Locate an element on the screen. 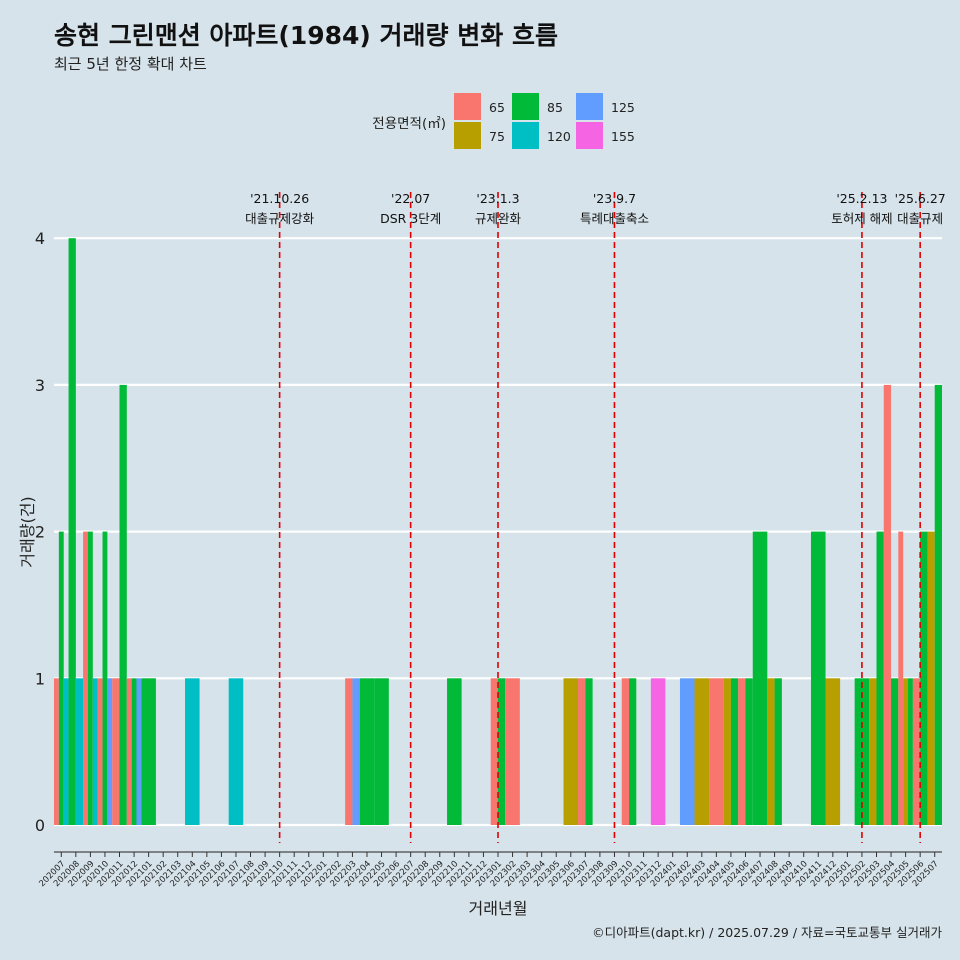 Image resolution: width=960 pixels, height=960 pixels. annotation-date: '25.6.27 is located at coordinates (920, 198).